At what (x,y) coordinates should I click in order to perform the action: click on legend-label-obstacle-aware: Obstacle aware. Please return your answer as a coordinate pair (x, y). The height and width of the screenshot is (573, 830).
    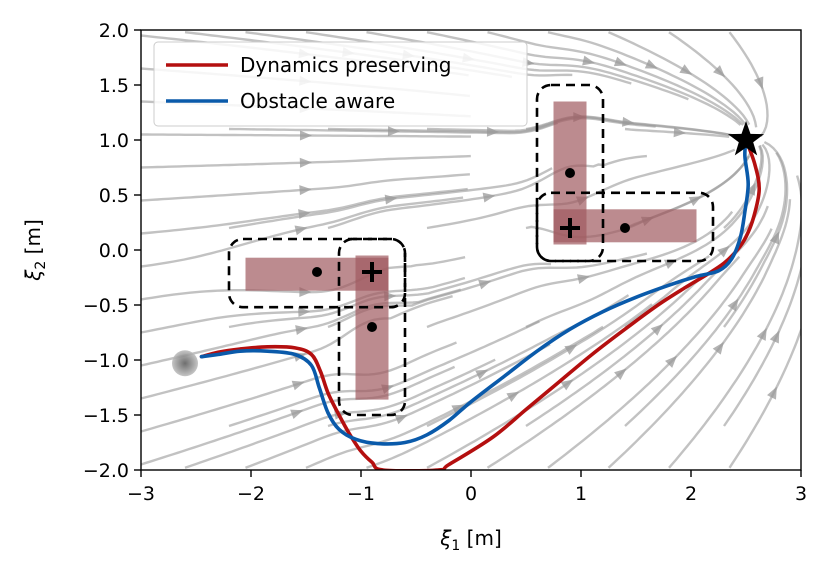
    Looking at the image, I should click on (317, 101).